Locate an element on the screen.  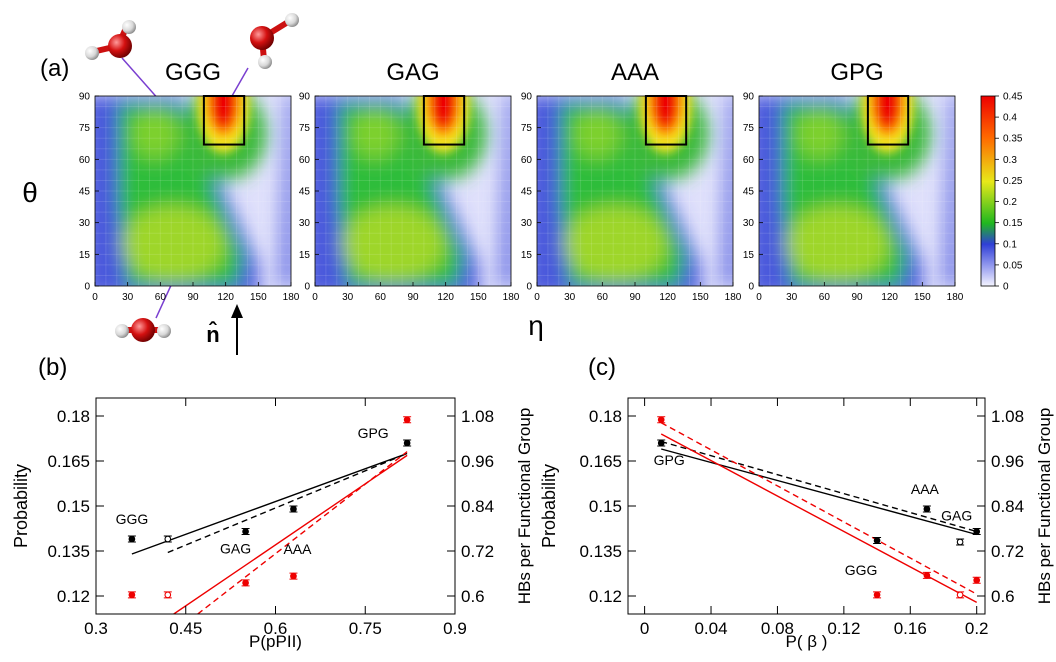
colorbar-tick-label: 0.15 is located at coordinates (1013, 223).